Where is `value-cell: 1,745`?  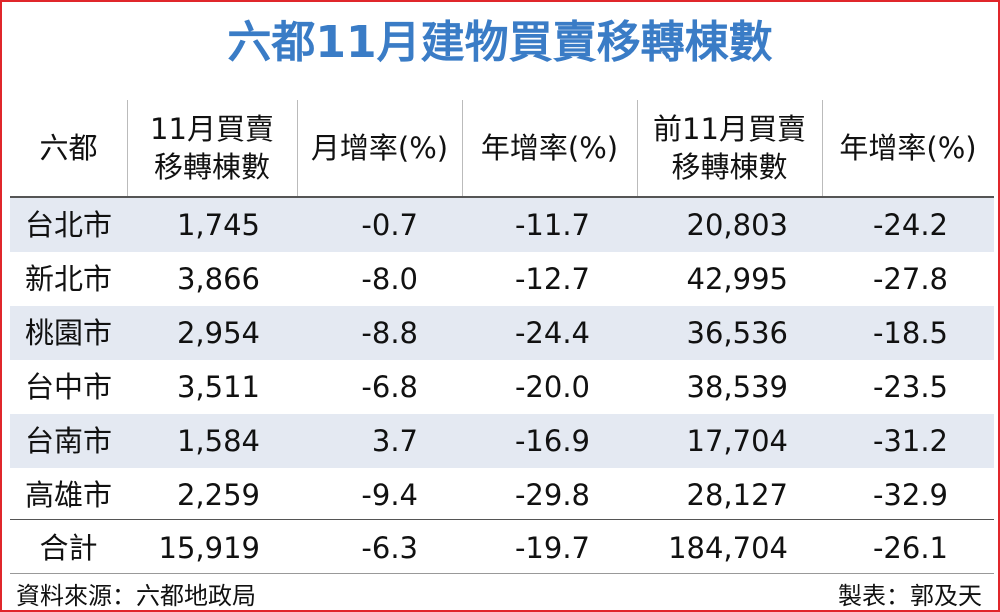
value-cell: 1,745 is located at coordinates (218, 225).